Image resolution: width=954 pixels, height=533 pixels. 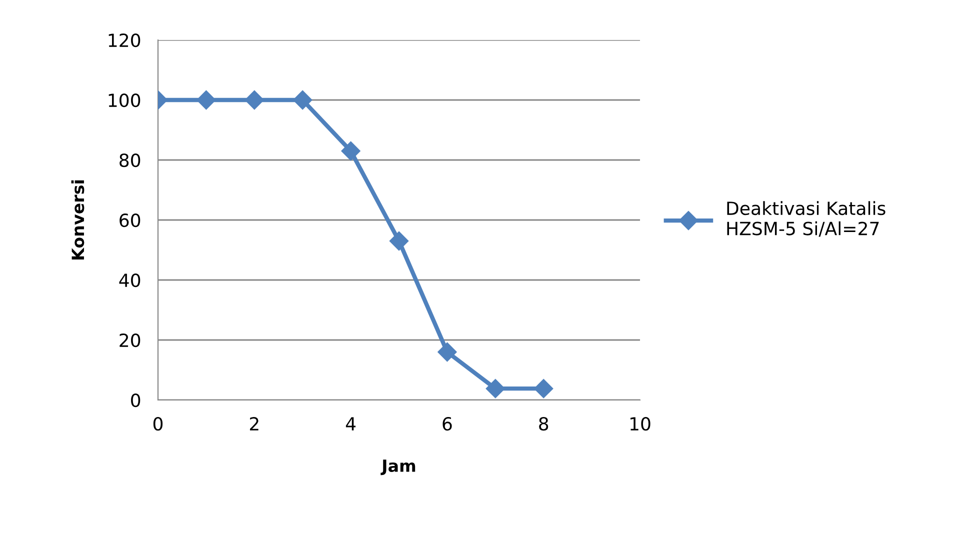 I want to click on x-tick-label: 0, so click(x=158, y=423).